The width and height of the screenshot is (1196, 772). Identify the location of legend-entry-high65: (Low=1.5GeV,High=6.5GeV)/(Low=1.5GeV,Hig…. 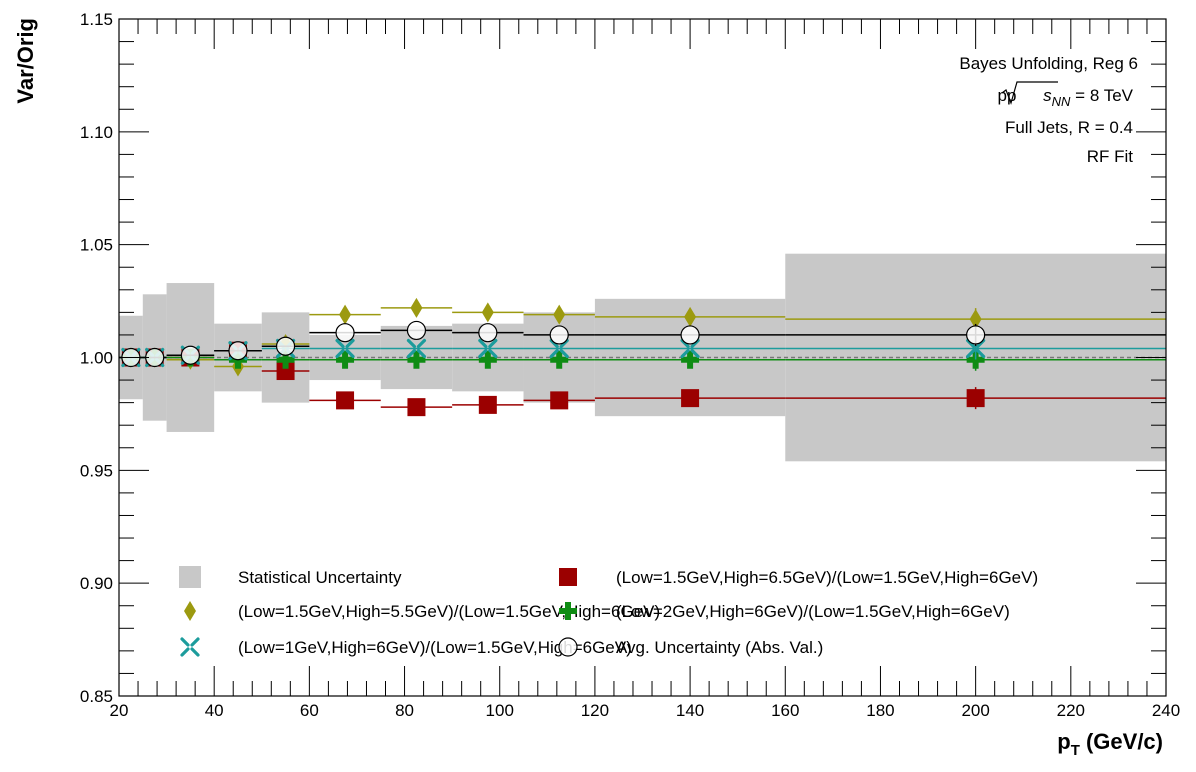
(798, 577).